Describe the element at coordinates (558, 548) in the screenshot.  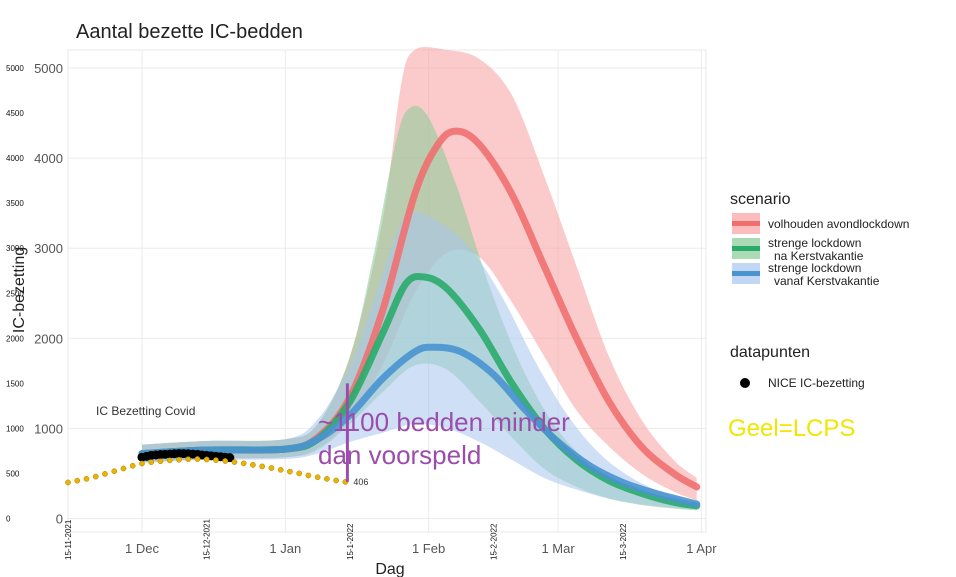
I see `x-tick-label: 1 Mar` at that location.